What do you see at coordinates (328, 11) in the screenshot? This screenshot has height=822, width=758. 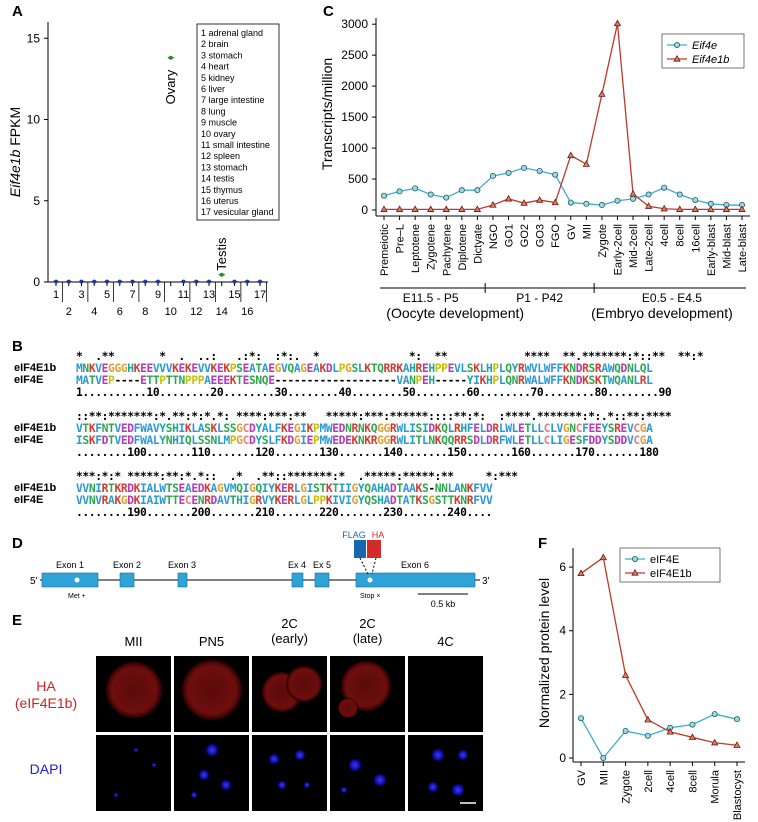 I see `panel-letter-c: C` at bounding box center [328, 11].